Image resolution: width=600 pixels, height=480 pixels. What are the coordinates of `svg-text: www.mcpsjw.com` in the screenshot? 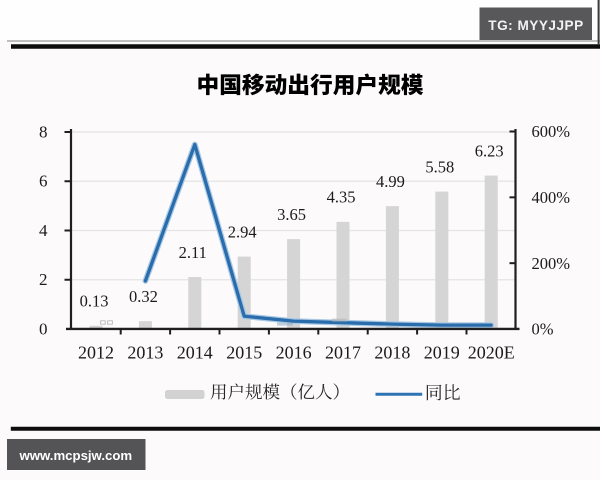 It's located at (76, 455).